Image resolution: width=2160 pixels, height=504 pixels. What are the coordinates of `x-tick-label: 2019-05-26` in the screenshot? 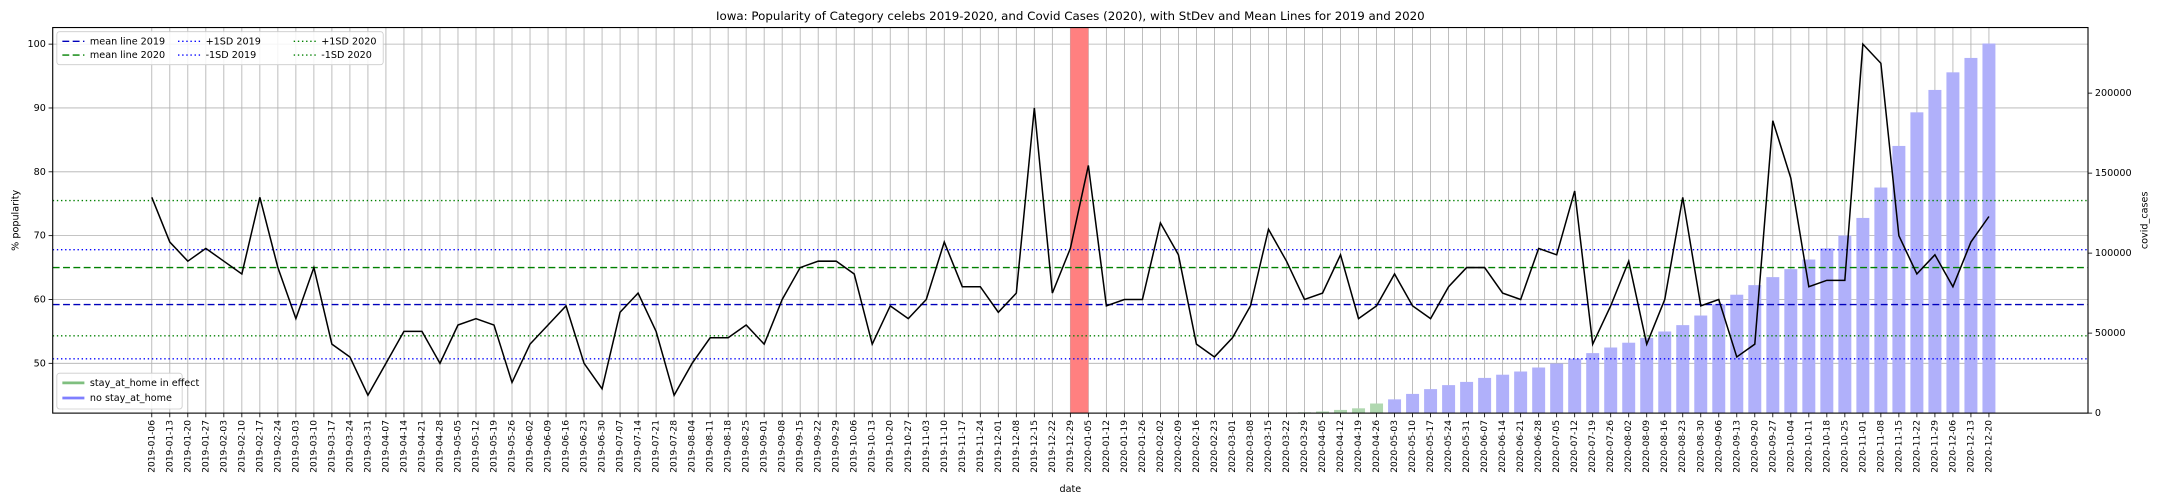 It's located at (513, 446).